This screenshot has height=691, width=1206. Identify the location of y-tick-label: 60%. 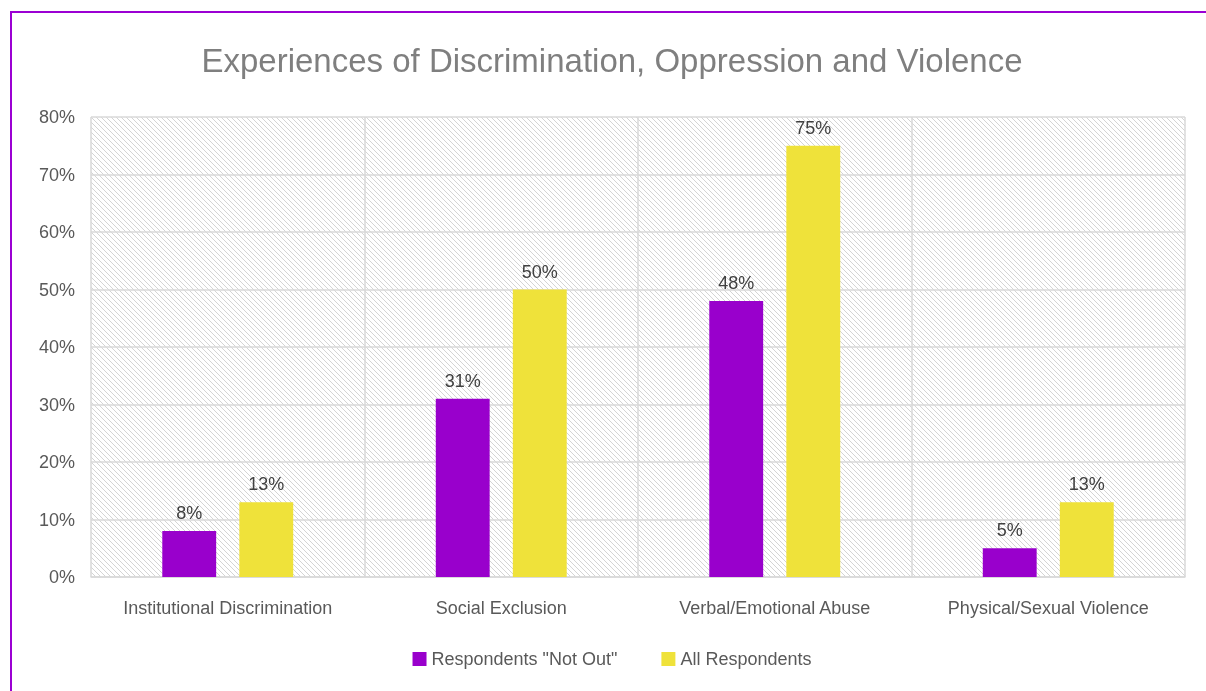
(56, 232).